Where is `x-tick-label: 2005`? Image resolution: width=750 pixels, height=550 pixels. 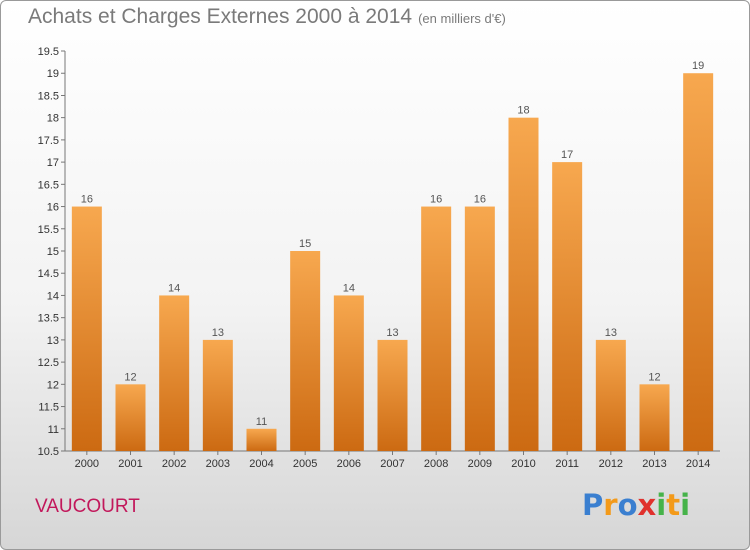 x-tick-label: 2005 is located at coordinates (305, 464).